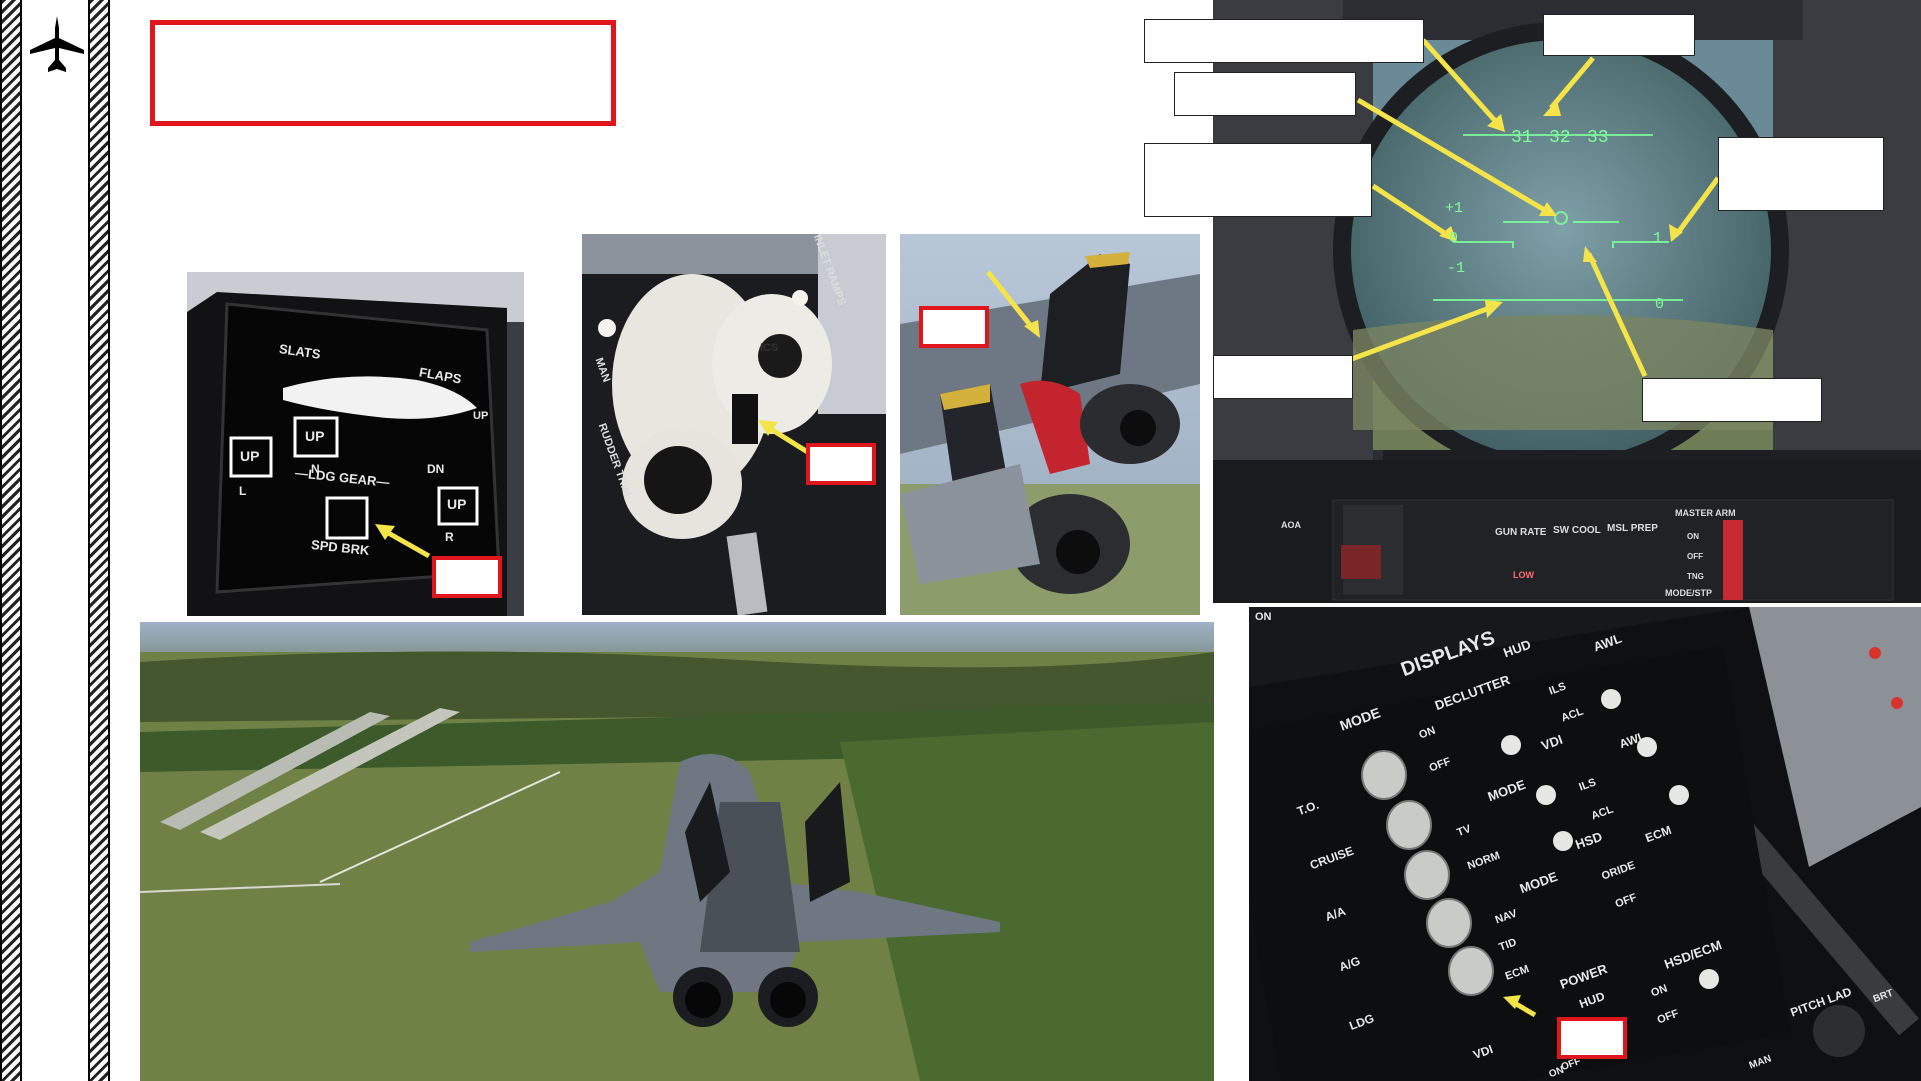 Image resolution: width=1921 pixels, height=1081 pixels. I want to click on right-stripe-bar, so click(99, 540).